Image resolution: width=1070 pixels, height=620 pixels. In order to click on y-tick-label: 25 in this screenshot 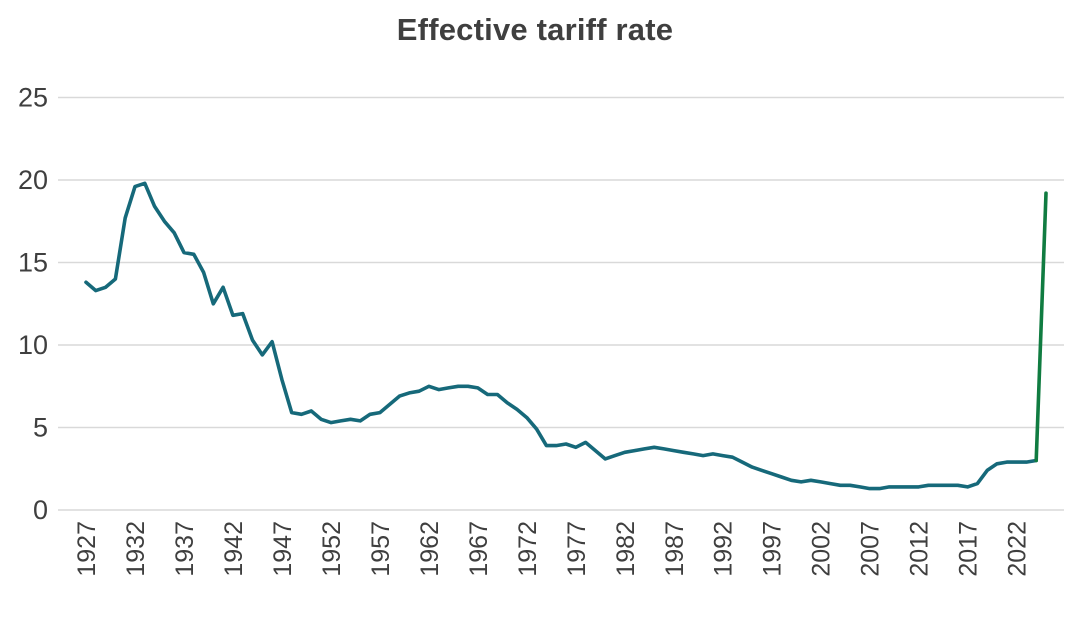, I will do `click(33, 98)`.